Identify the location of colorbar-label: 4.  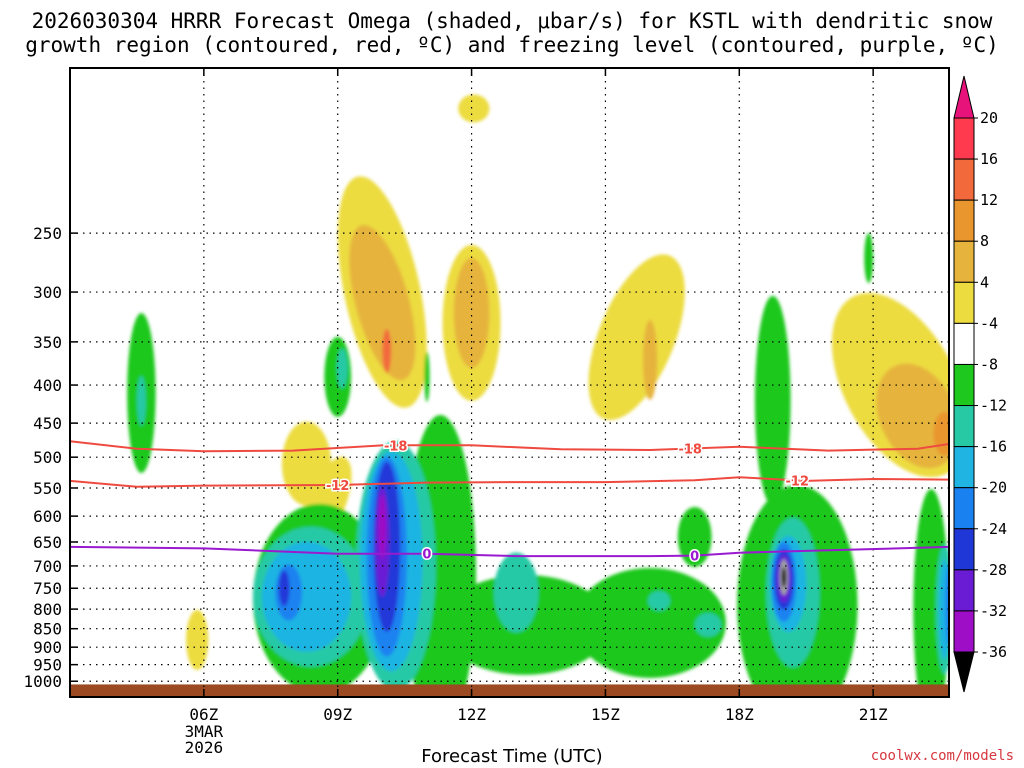
(984, 282).